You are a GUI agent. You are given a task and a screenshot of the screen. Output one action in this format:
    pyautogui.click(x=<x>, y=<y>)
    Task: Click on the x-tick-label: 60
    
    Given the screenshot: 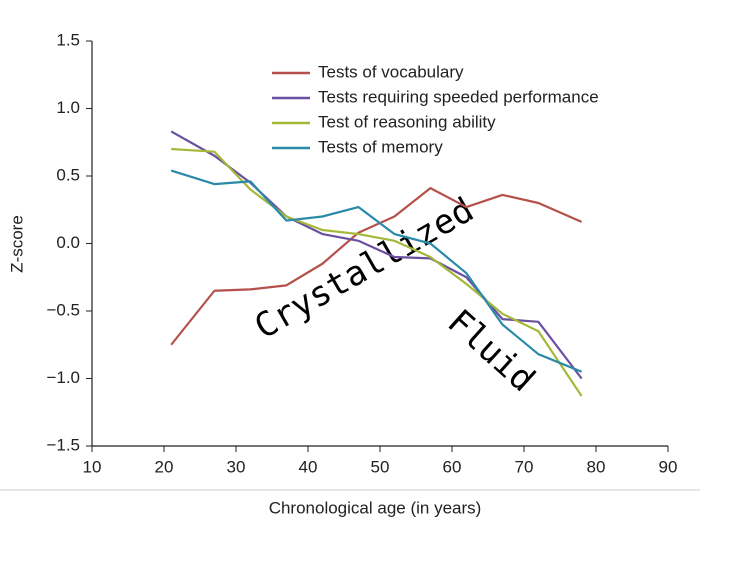 What is the action you would take?
    pyautogui.click(x=452, y=466)
    